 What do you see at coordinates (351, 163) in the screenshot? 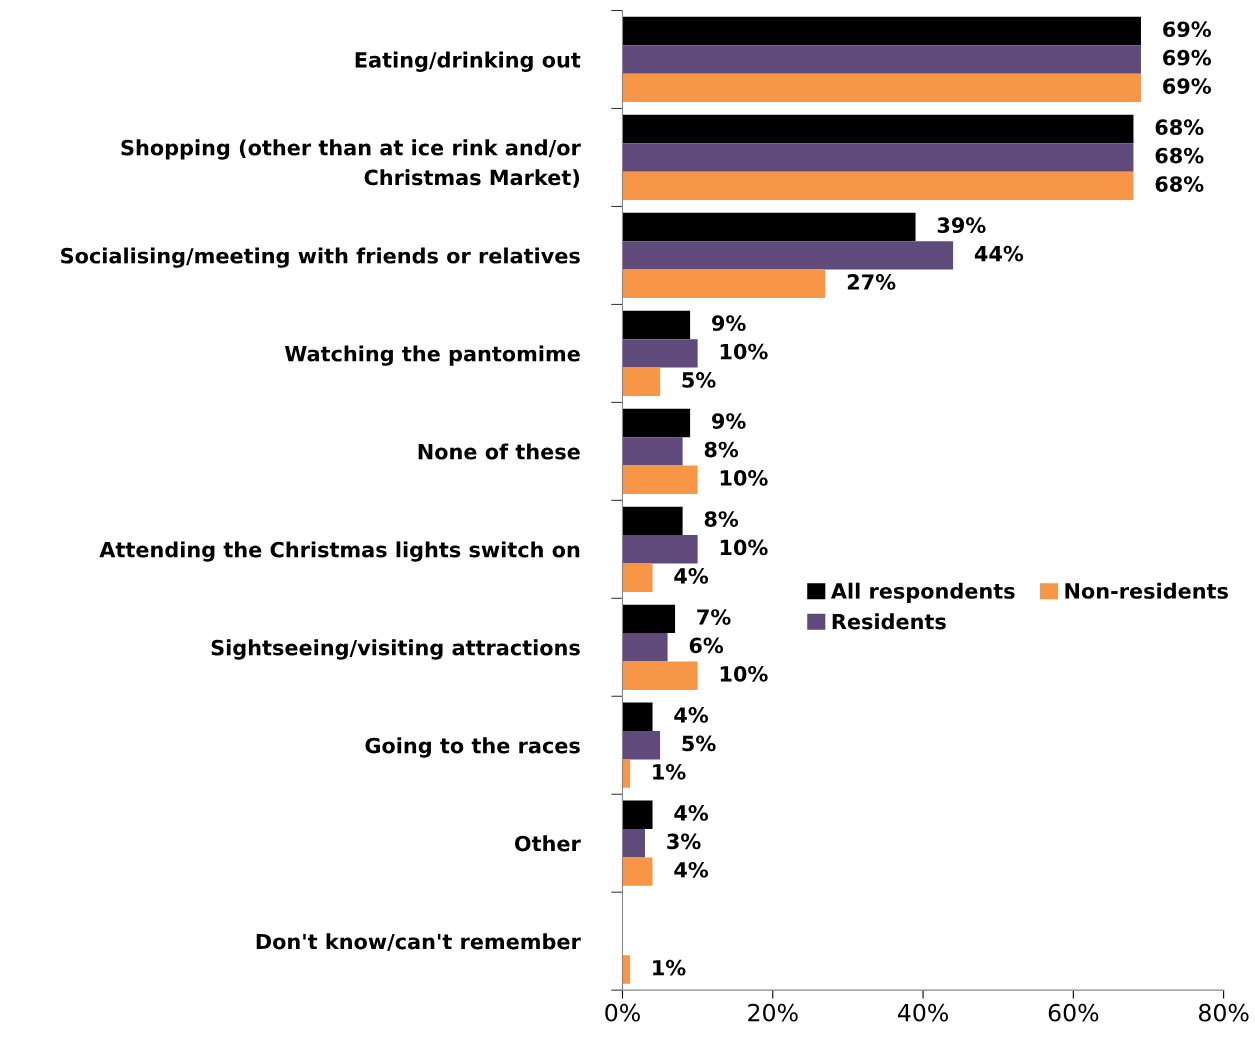
I see `y-tick-label: Shopping (other than at ice rink and/or Christmas Market)` at bounding box center [351, 163].